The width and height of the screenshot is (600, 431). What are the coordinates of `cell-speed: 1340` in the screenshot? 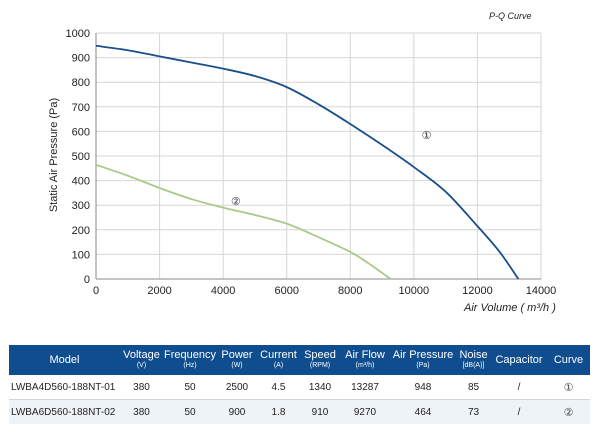 It's located at (320, 387).